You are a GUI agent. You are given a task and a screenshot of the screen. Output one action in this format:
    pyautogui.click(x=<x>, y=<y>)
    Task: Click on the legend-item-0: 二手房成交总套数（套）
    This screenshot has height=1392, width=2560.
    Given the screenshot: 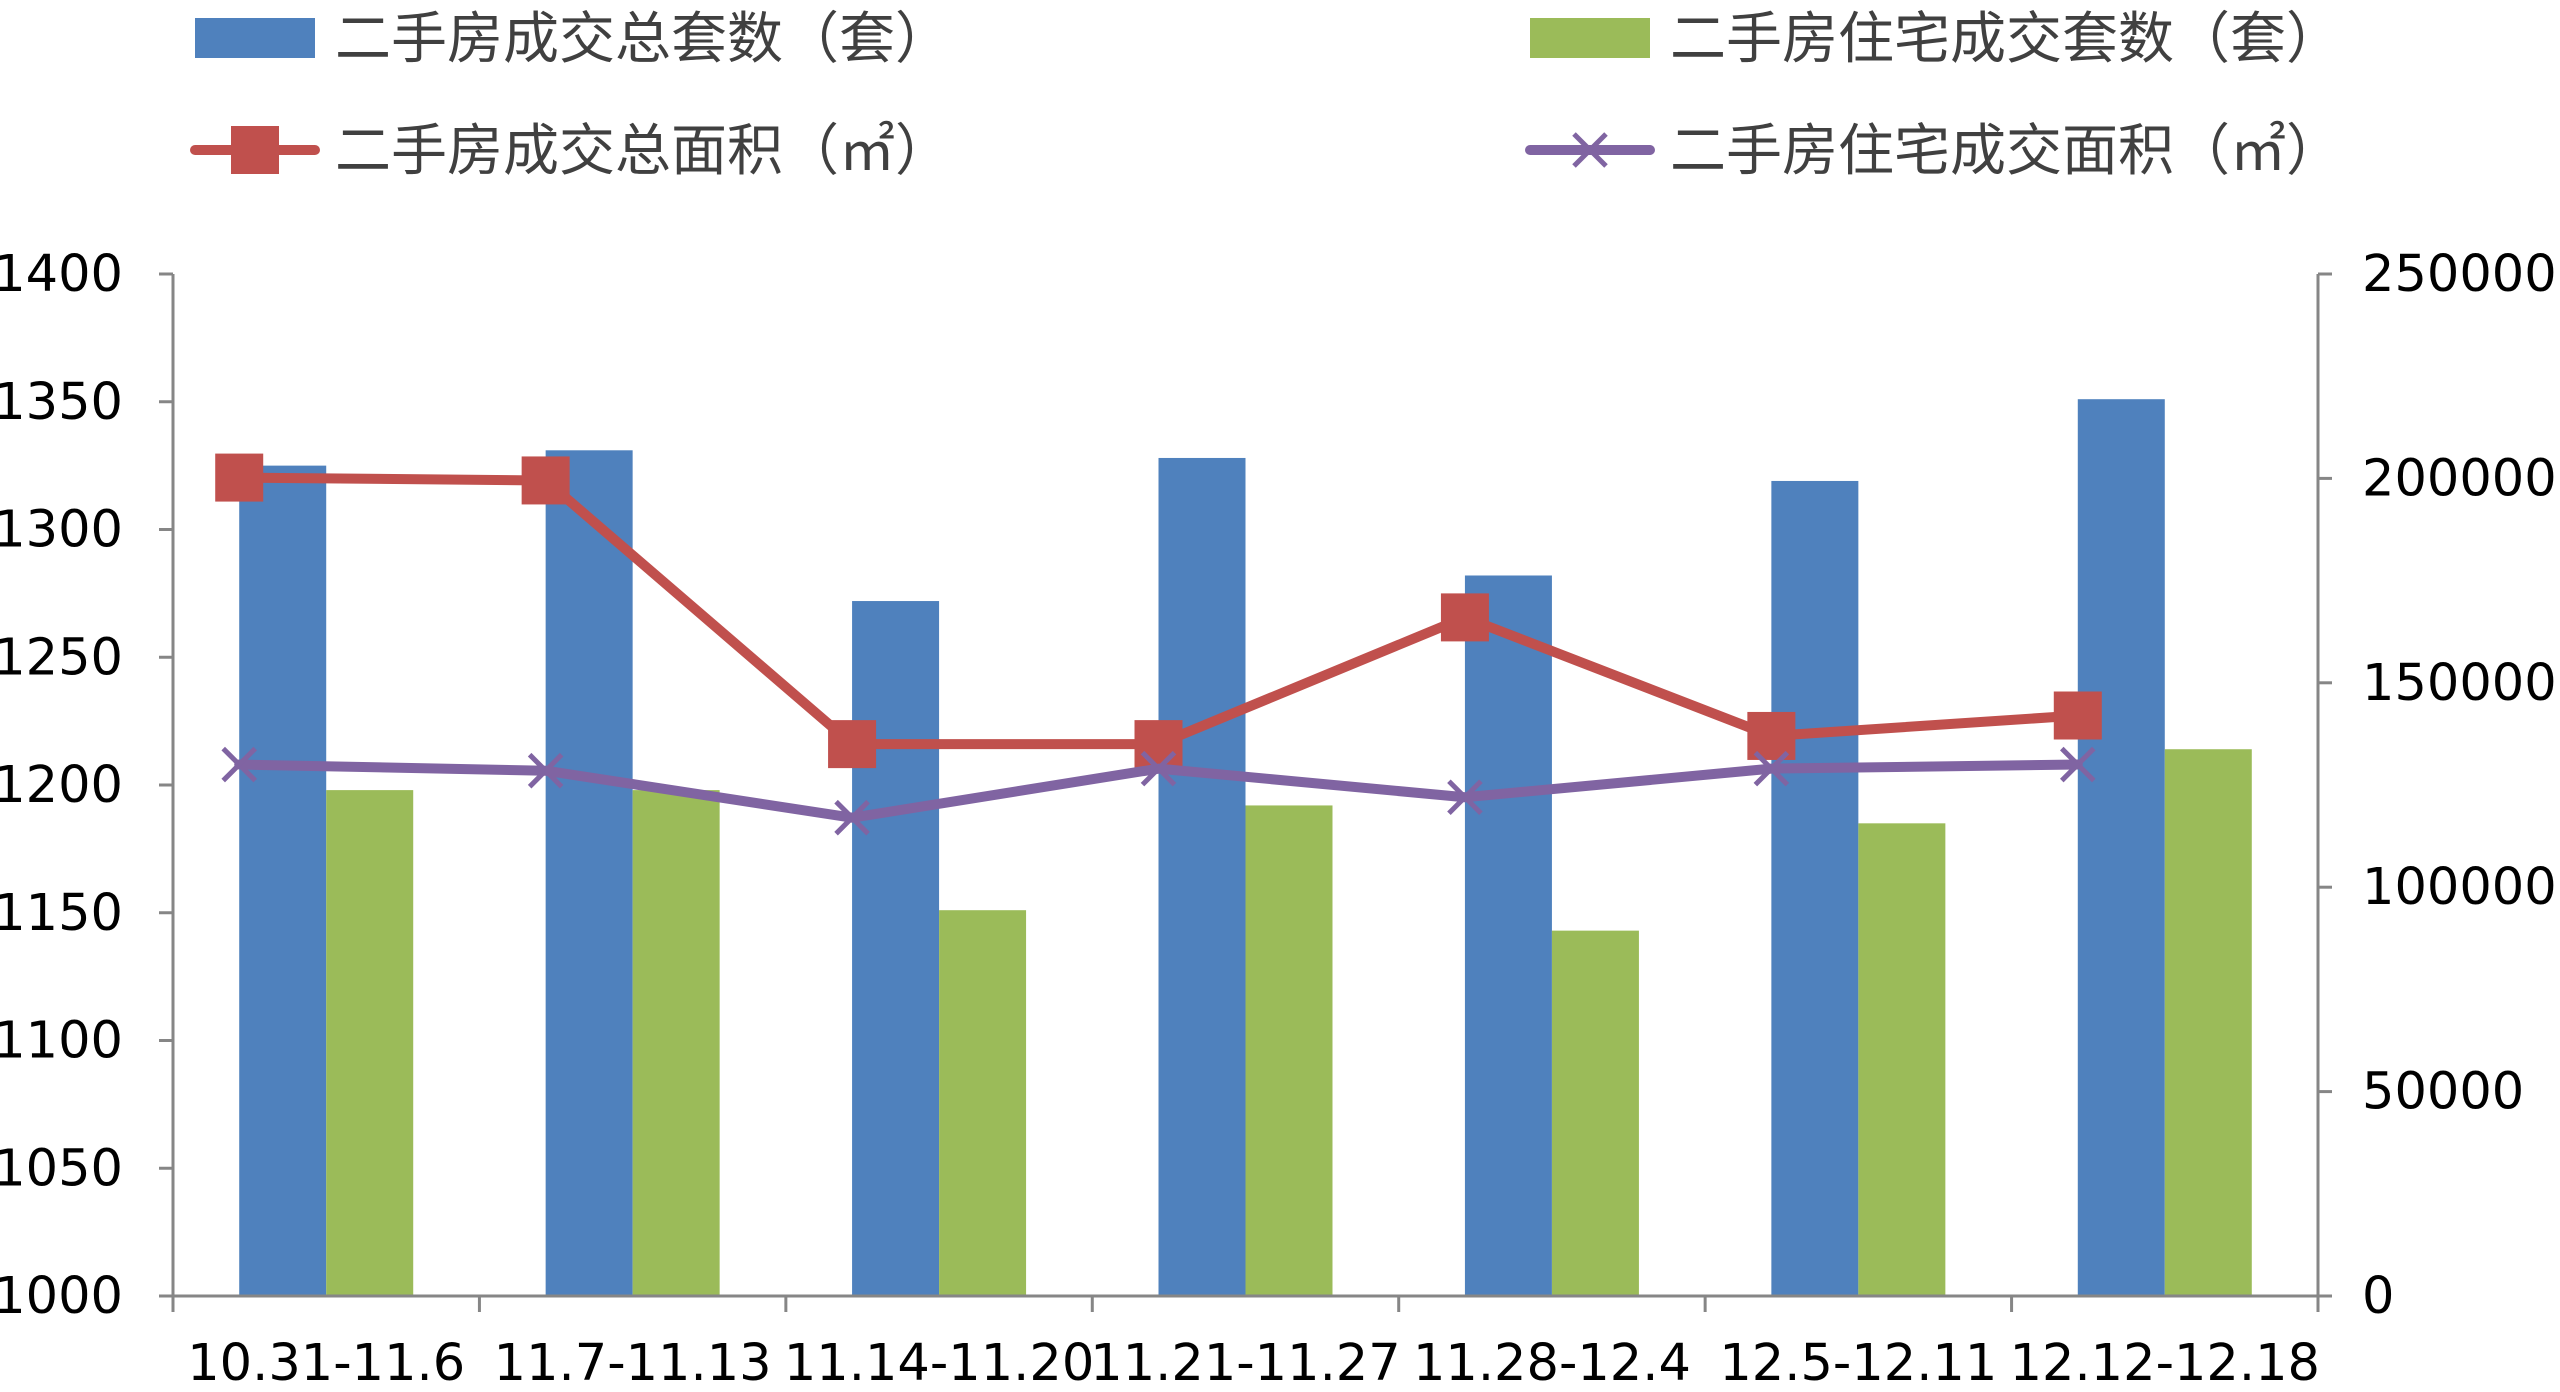 What is the action you would take?
    pyautogui.click(x=573, y=39)
    